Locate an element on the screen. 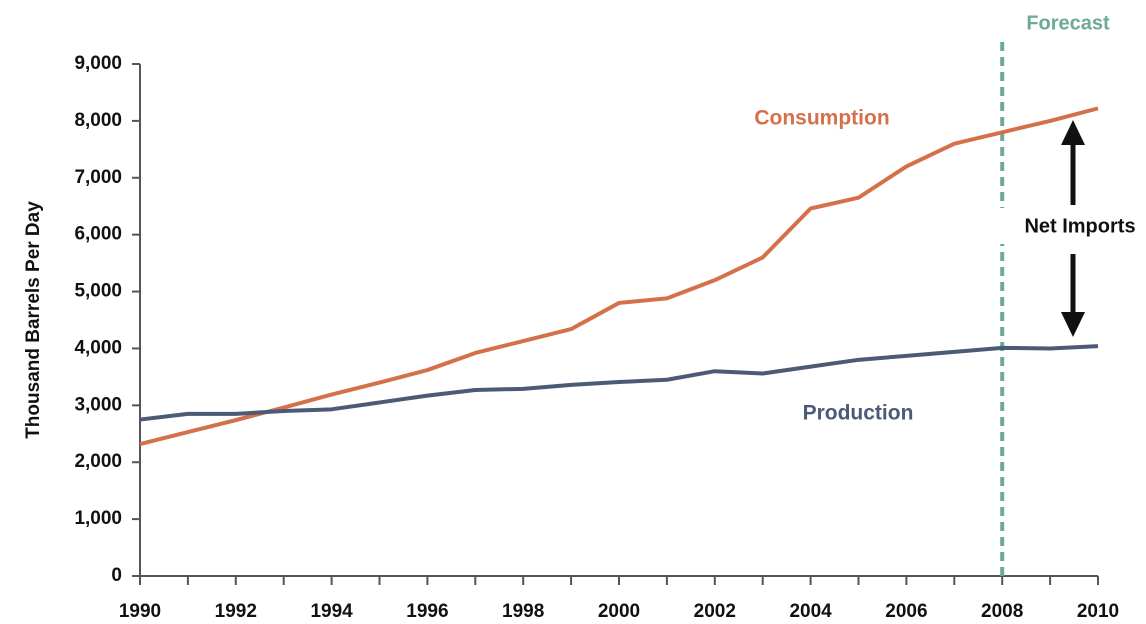 The image size is (1146, 624). series-line is located at coordinates (619, 383).